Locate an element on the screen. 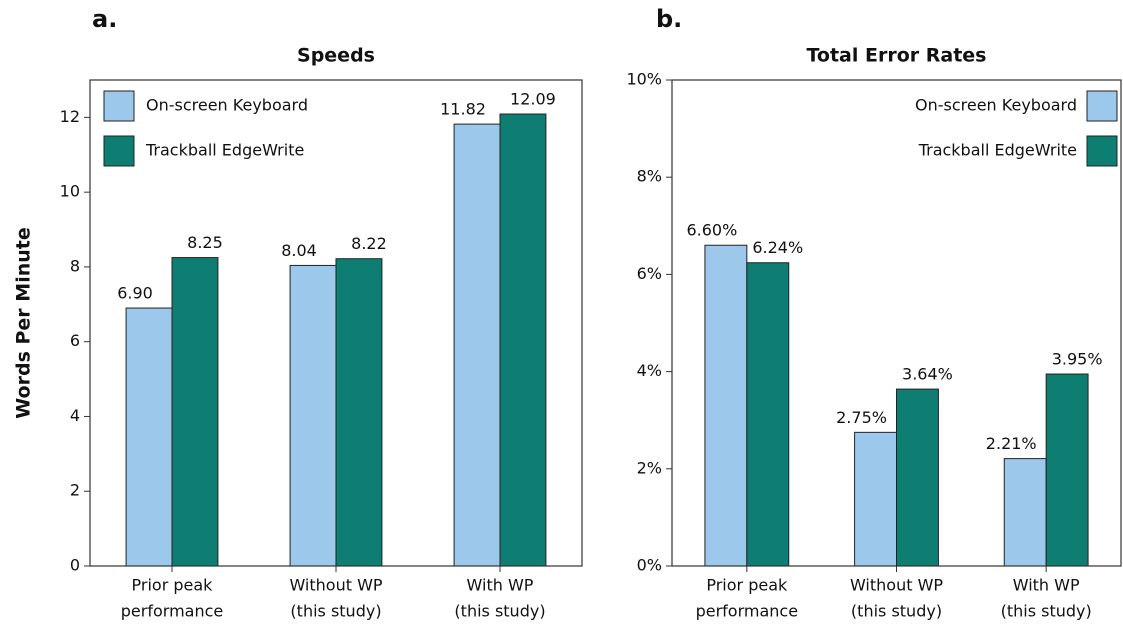 The height and width of the screenshot is (629, 1123). value-label: 2.75% is located at coordinates (861, 417).